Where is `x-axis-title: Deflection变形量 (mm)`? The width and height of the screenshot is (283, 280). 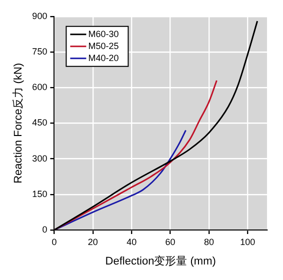
x-axis-title: Deflection变形量 (mm) is located at coordinates (160, 261).